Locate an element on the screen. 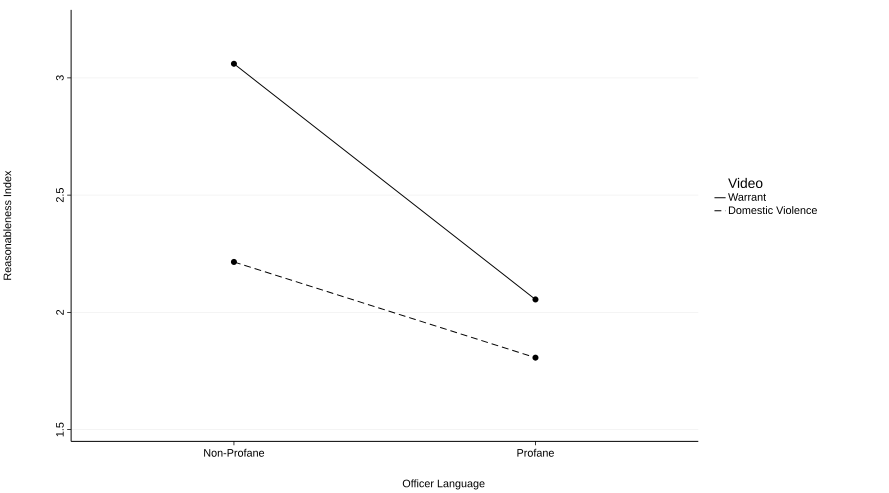 The image size is (889, 493). y-tick-label: 2 is located at coordinates (60, 312).